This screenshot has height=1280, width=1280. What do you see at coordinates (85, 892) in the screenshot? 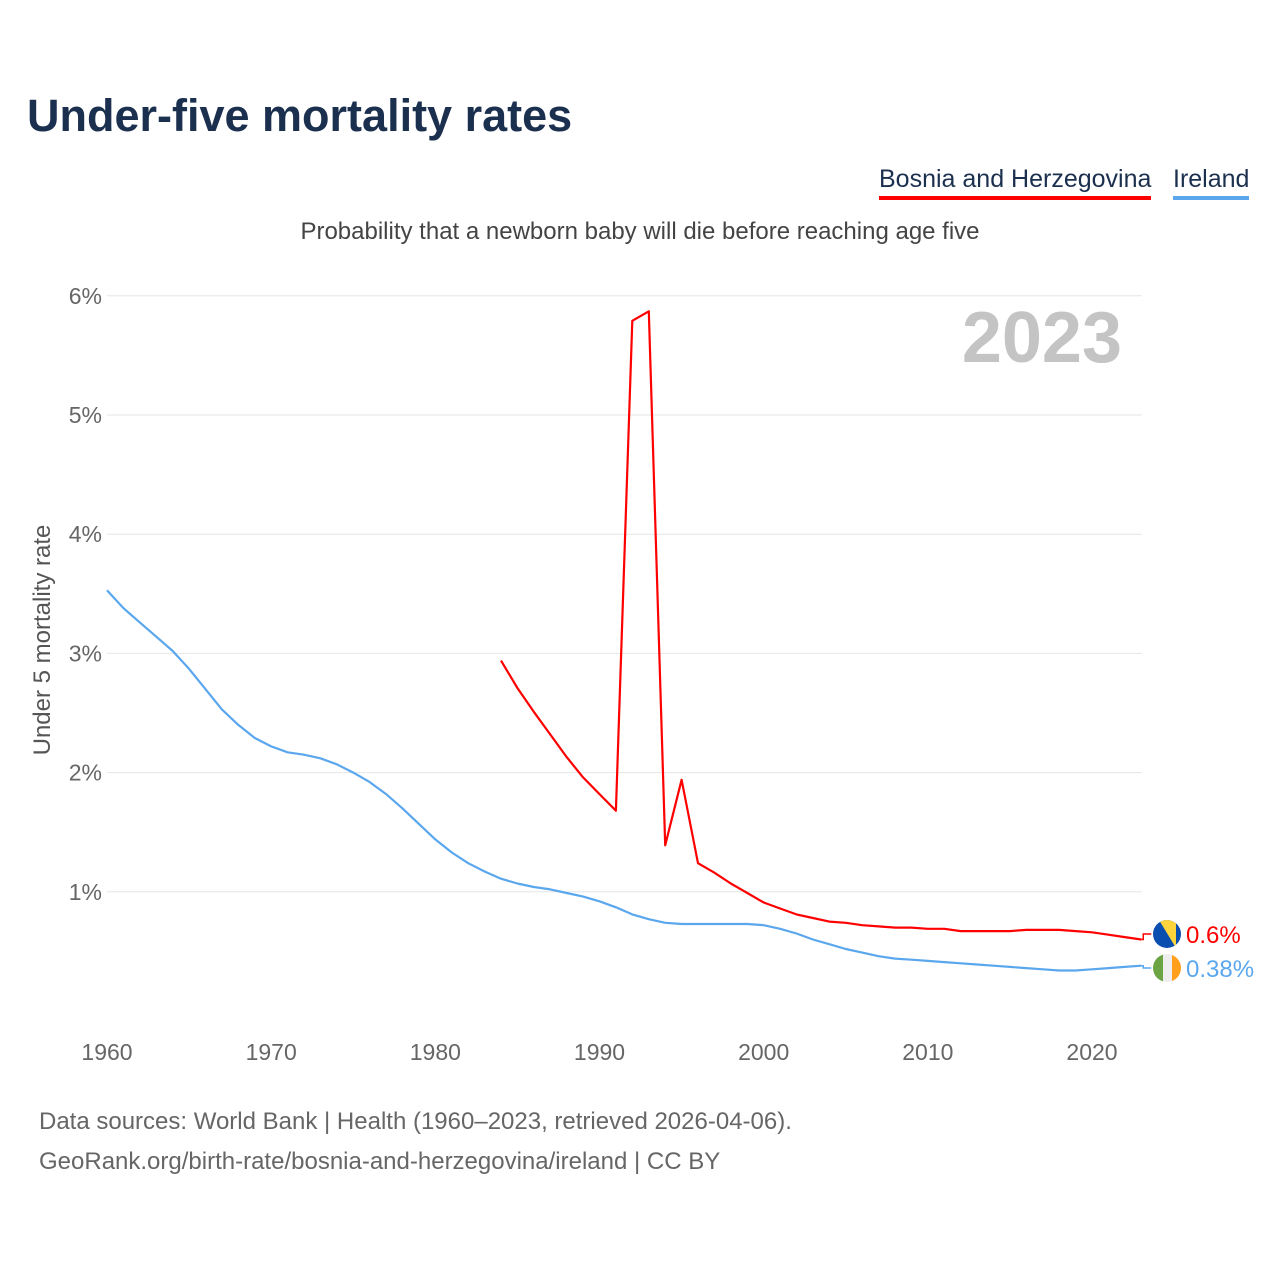
I see `y-tick-label: 1%` at bounding box center [85, 892].